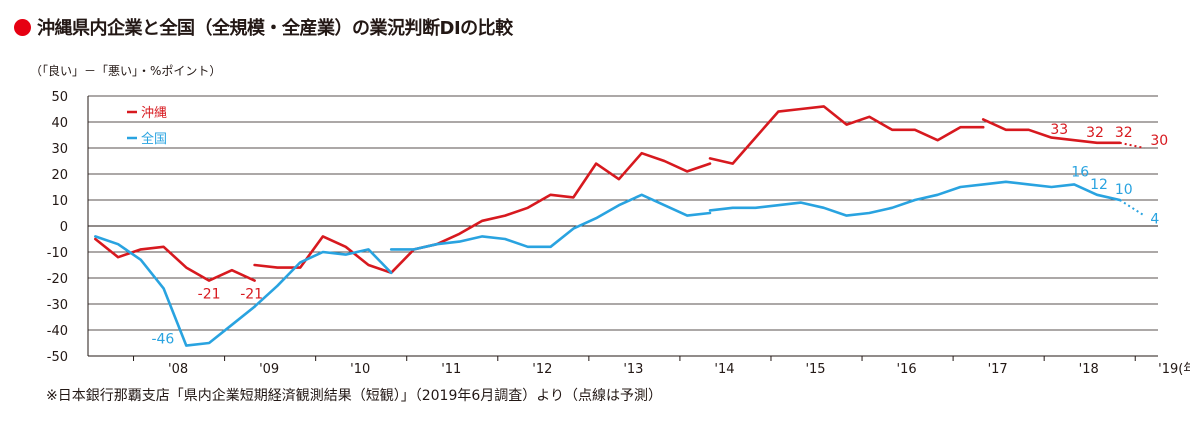 This screenshot has height=427, width=1190. What do you see at coordinates (1089, 369) in the screenshot?
I see `x-tick-label: '18` at bounding box center [1089, 369].